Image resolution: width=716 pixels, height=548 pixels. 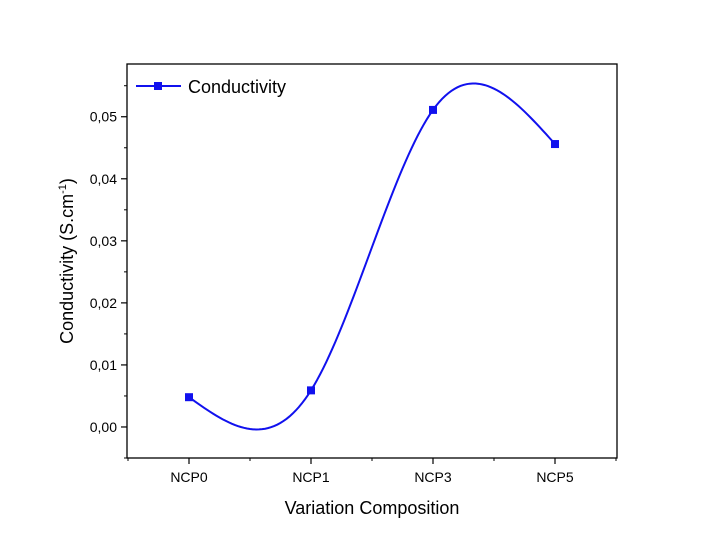 I want to click on y-tick-label: 0,04, so click(x=103, y=179).